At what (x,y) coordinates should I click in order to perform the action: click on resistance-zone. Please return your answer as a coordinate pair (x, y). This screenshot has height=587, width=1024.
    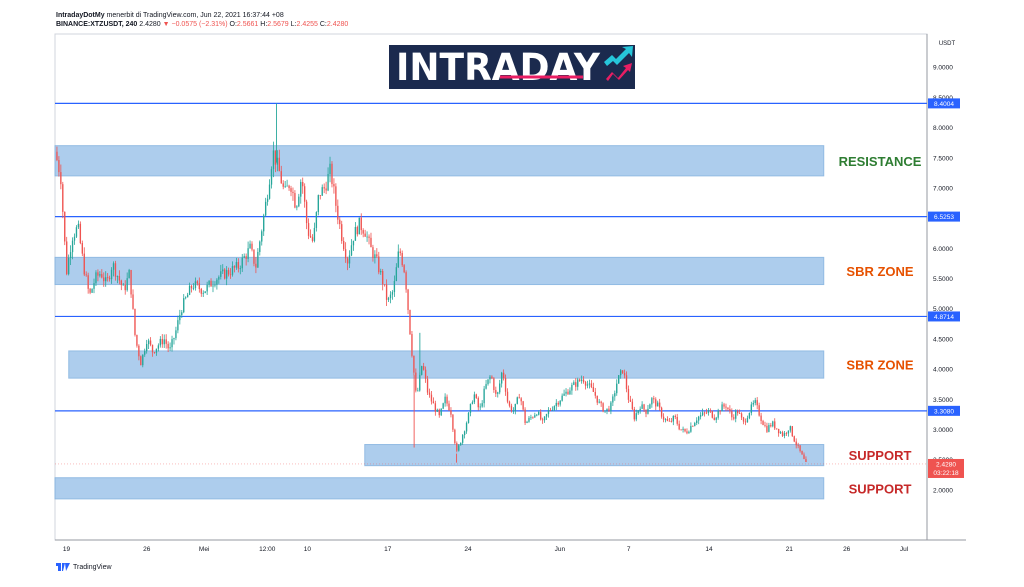
    Looking at the image, I should click on (439, 161).